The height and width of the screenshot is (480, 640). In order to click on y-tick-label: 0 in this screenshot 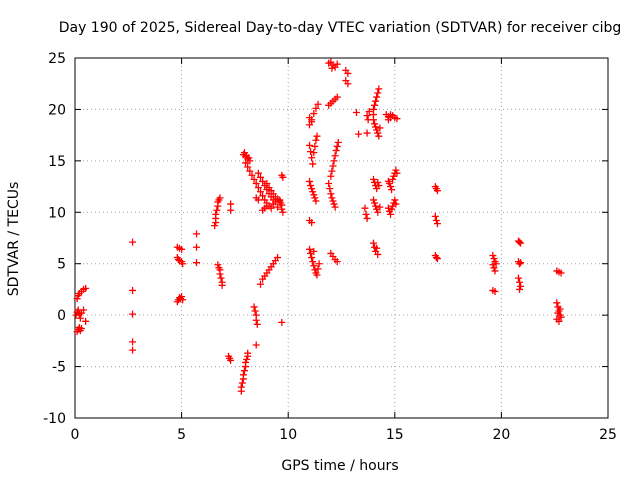, I will do `click(61, 316)`.